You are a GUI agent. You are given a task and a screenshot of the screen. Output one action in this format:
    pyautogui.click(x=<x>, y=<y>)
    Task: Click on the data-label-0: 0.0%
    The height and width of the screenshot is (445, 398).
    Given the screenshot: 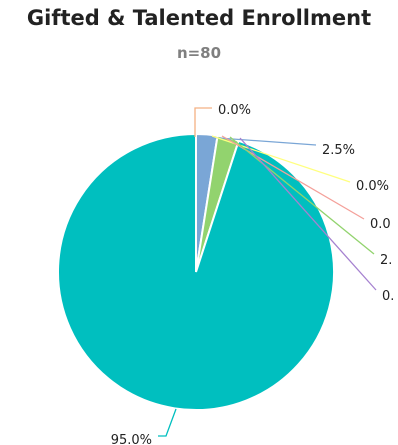 What is the action you would take?
    pyautogui.click(x=234, y=110)
    